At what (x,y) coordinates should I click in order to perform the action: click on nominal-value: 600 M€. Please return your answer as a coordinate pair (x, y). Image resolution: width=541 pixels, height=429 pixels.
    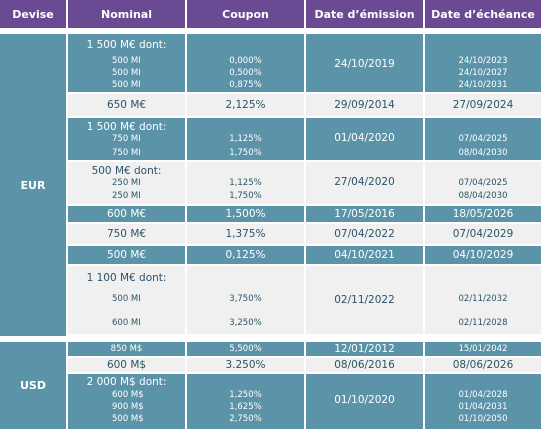
    Looking at the image, I should click on (126, 214).